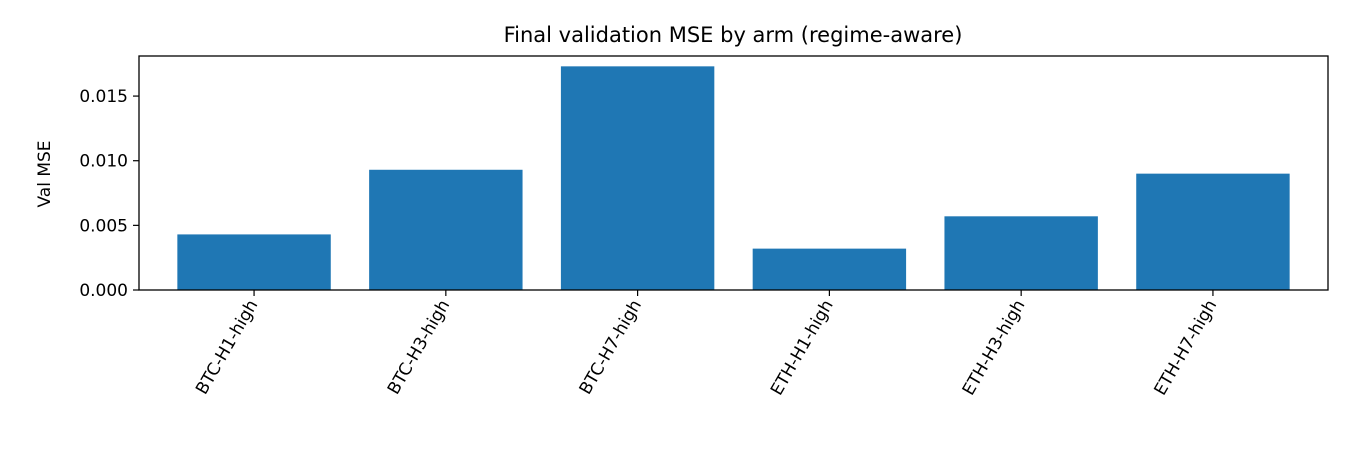 Image resolution: width=1350 pixels, height=454 pixels. Describe the element at coordinates (419, 348) in the screenshot. I see `x-tick-label: BTC-H3-high` at that location.